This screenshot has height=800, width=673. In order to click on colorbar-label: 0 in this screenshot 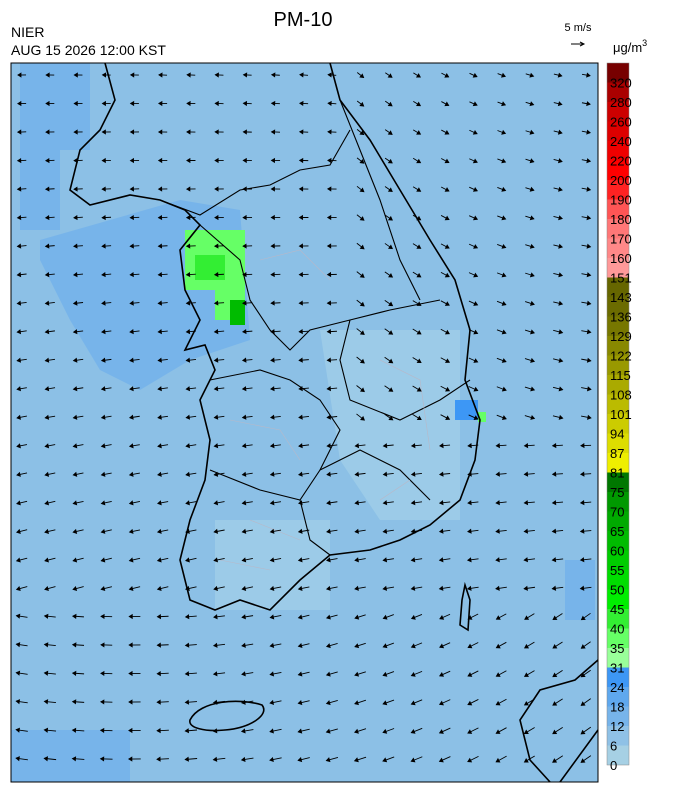, I will do `click(613, 765)`.